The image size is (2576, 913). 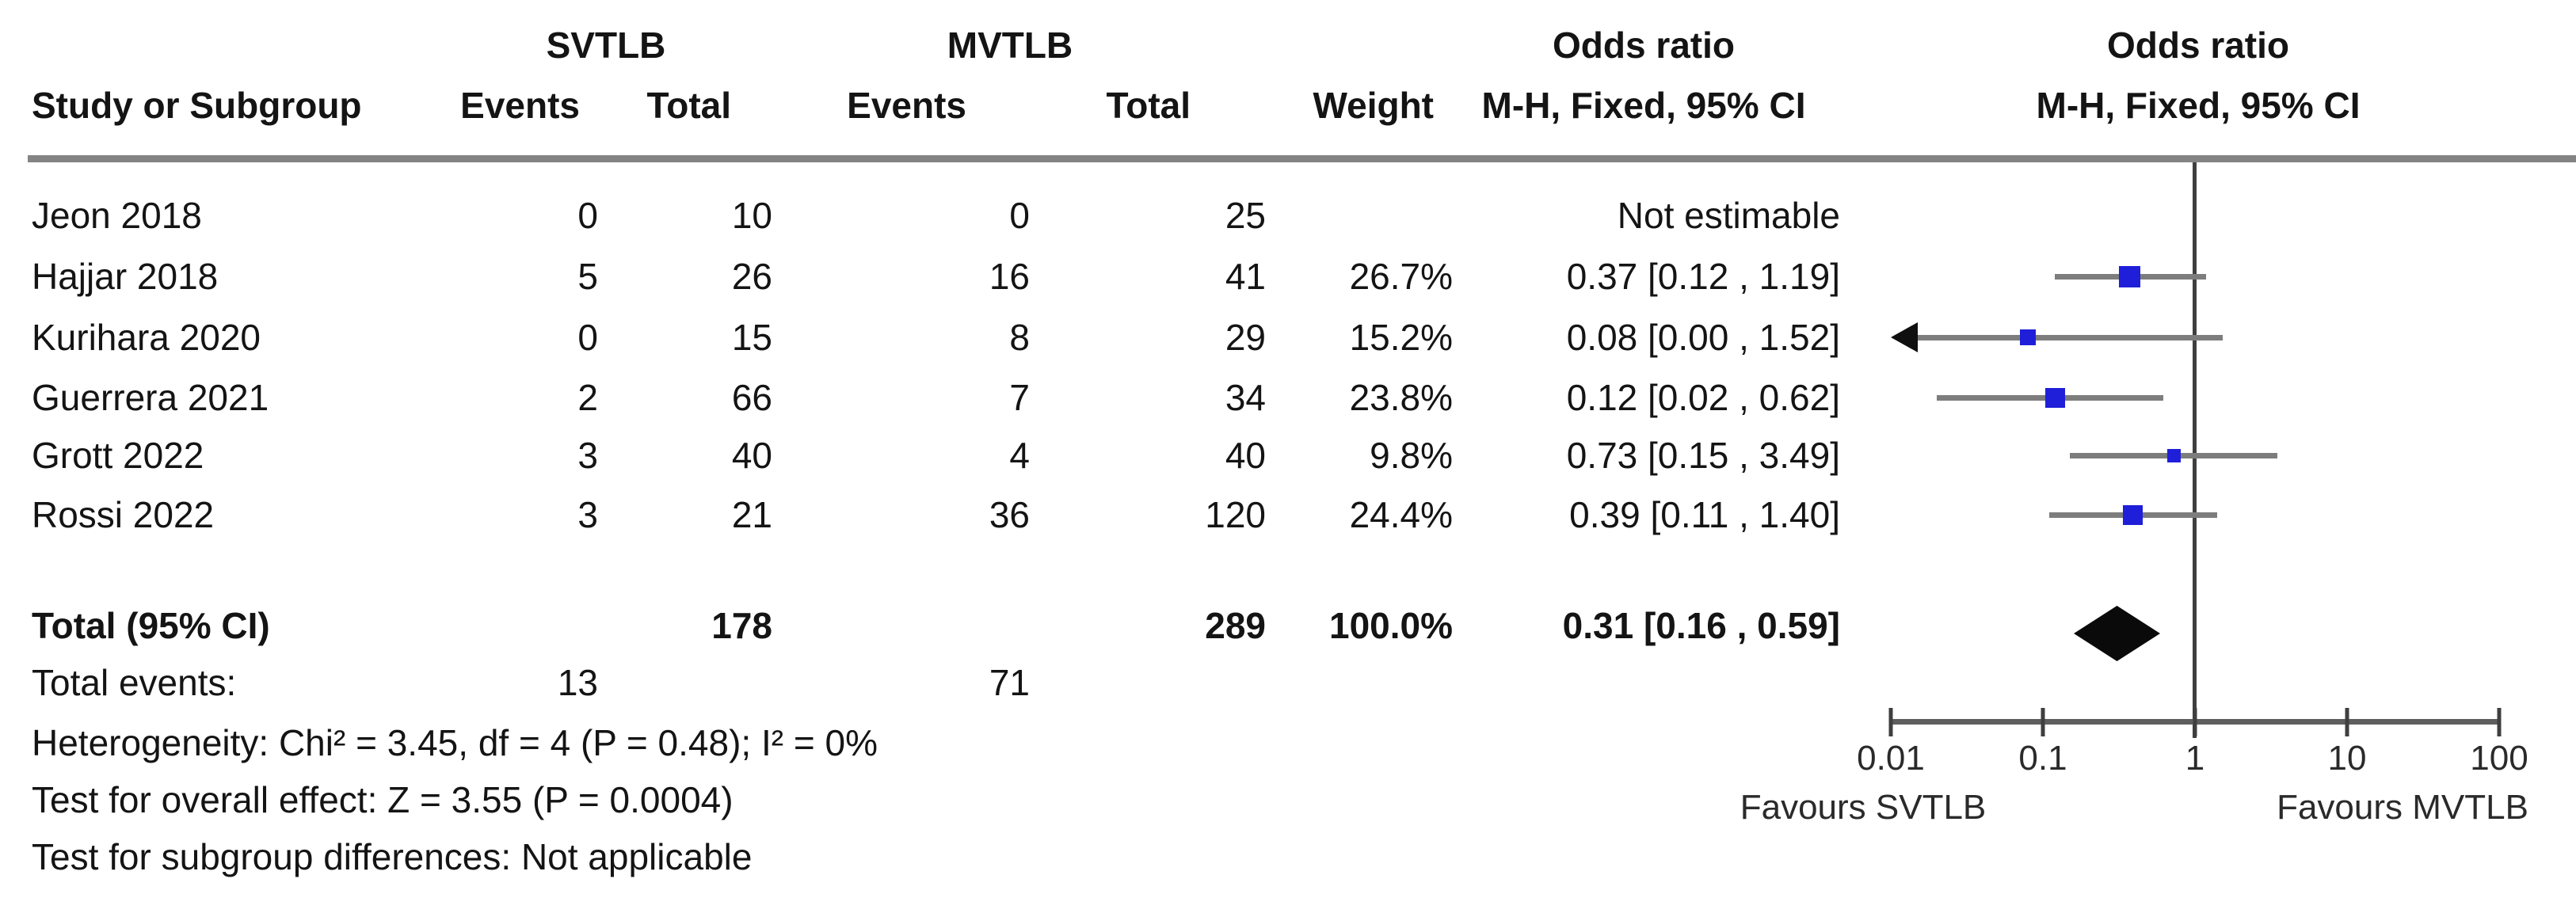 I want to click on study-name: Grott 2022, so click(x=118, y=455).